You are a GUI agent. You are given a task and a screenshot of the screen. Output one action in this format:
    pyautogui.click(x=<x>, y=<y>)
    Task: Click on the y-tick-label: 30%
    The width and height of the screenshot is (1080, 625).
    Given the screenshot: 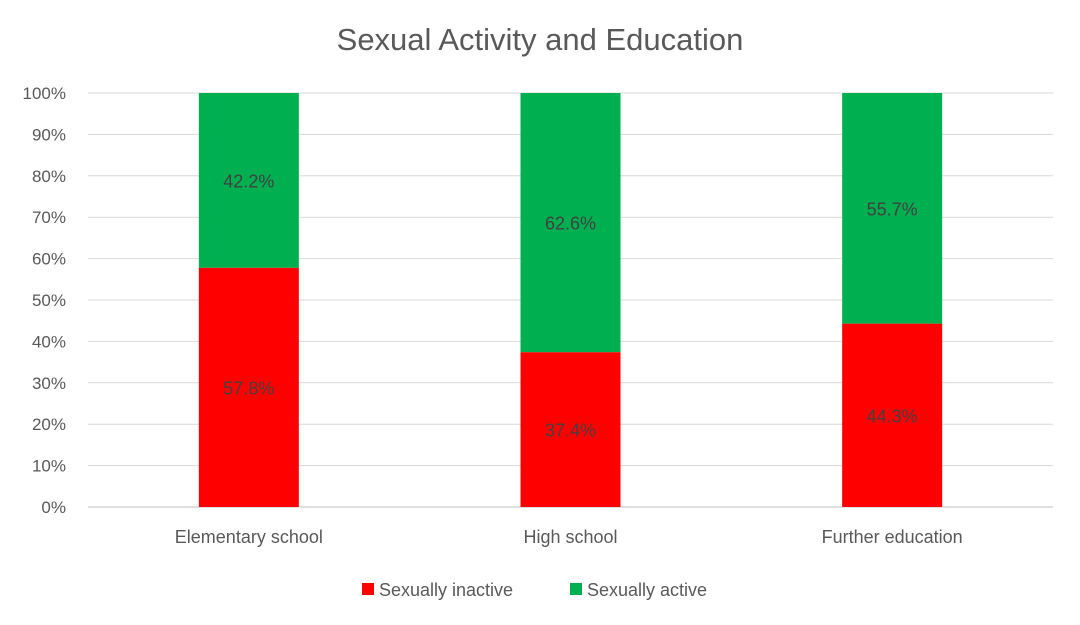 What is the action you would take?
    pyautogui.click(x=49, y=383)
    